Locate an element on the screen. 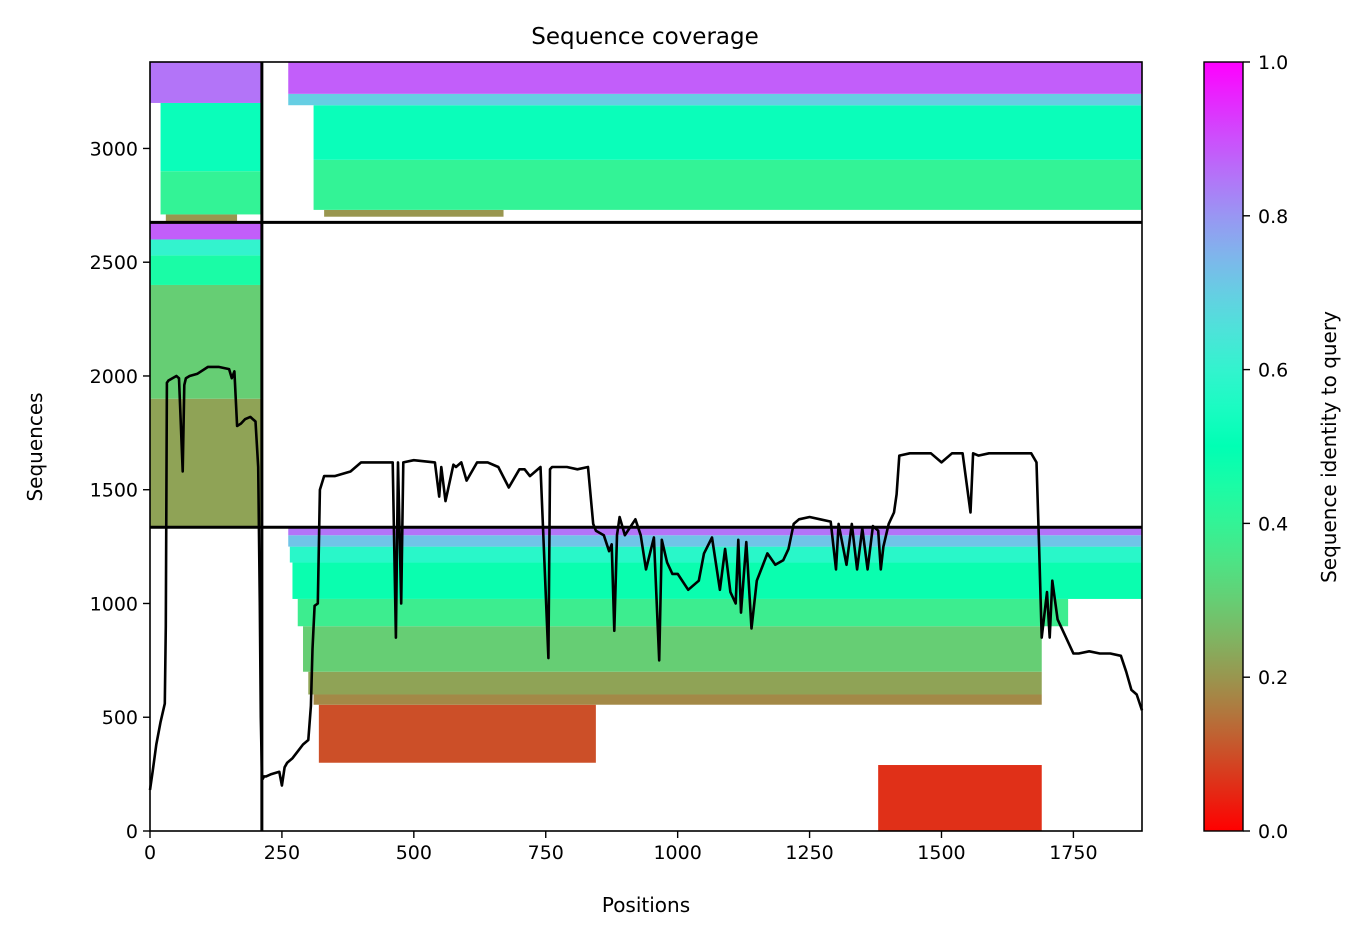 This screenshot has width=1364, height=939. y-axis-ticks: 0 500 1000 1500 2000 2500 3000 is located at coordinates (120, 490).